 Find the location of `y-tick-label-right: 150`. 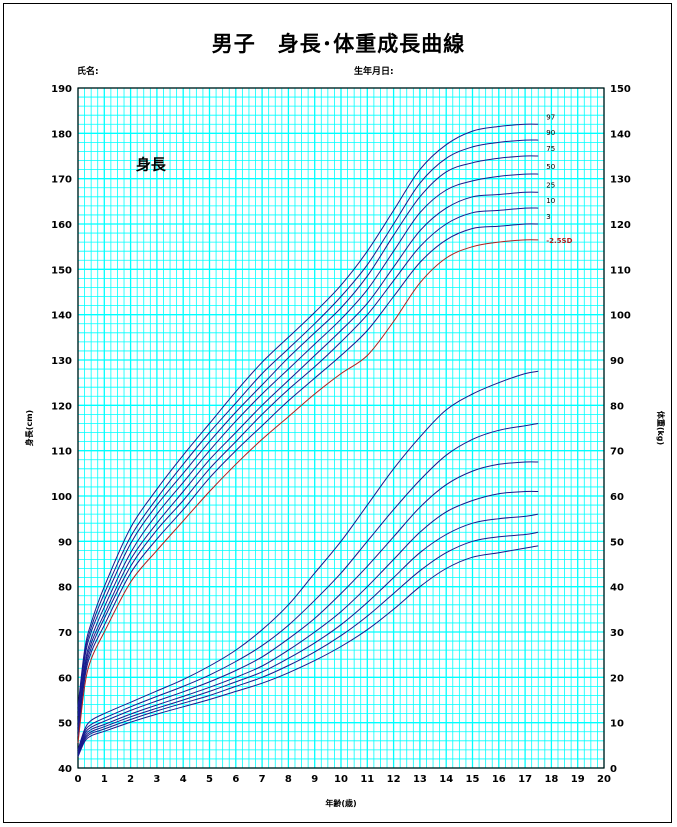

y-tick-label-right: 150 is located at coordinates (620, 89).